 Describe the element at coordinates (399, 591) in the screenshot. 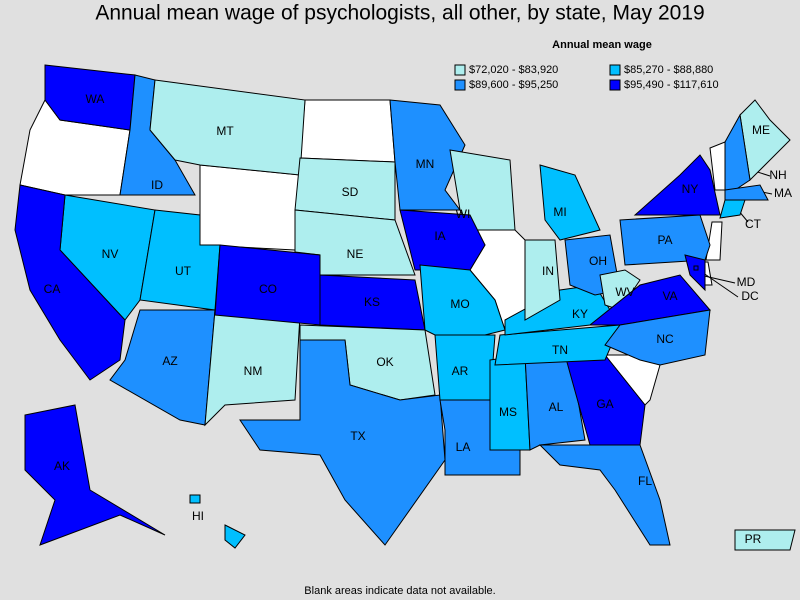

I see `footnote: Blank areas indicate data not available.` at that location.